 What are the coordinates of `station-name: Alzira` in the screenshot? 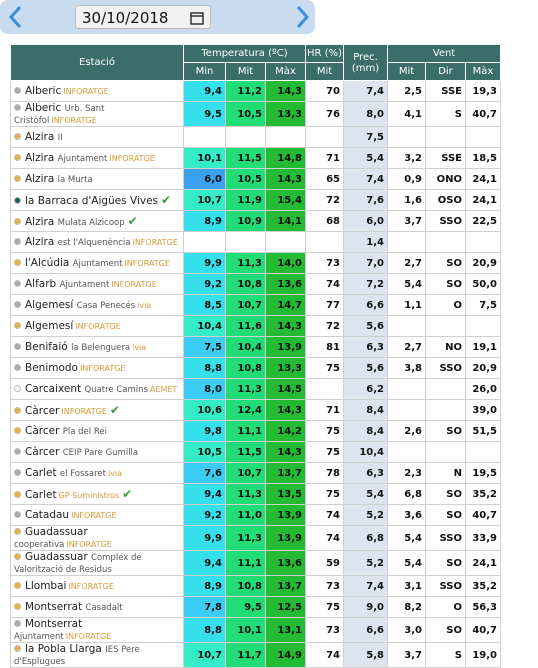 It's located at (40, 222).